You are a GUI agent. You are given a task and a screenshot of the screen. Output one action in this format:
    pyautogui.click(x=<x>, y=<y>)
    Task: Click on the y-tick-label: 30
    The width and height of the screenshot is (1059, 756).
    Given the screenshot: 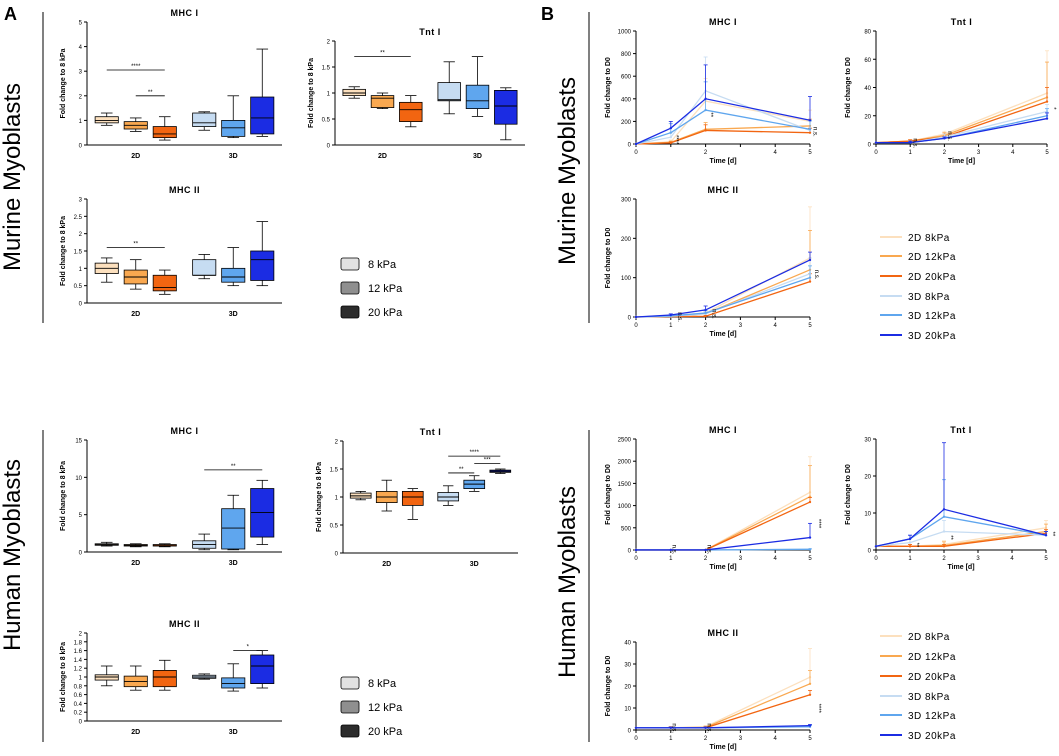 What is the action you would take?
    pyautogui.click(x=627, y=666)
    